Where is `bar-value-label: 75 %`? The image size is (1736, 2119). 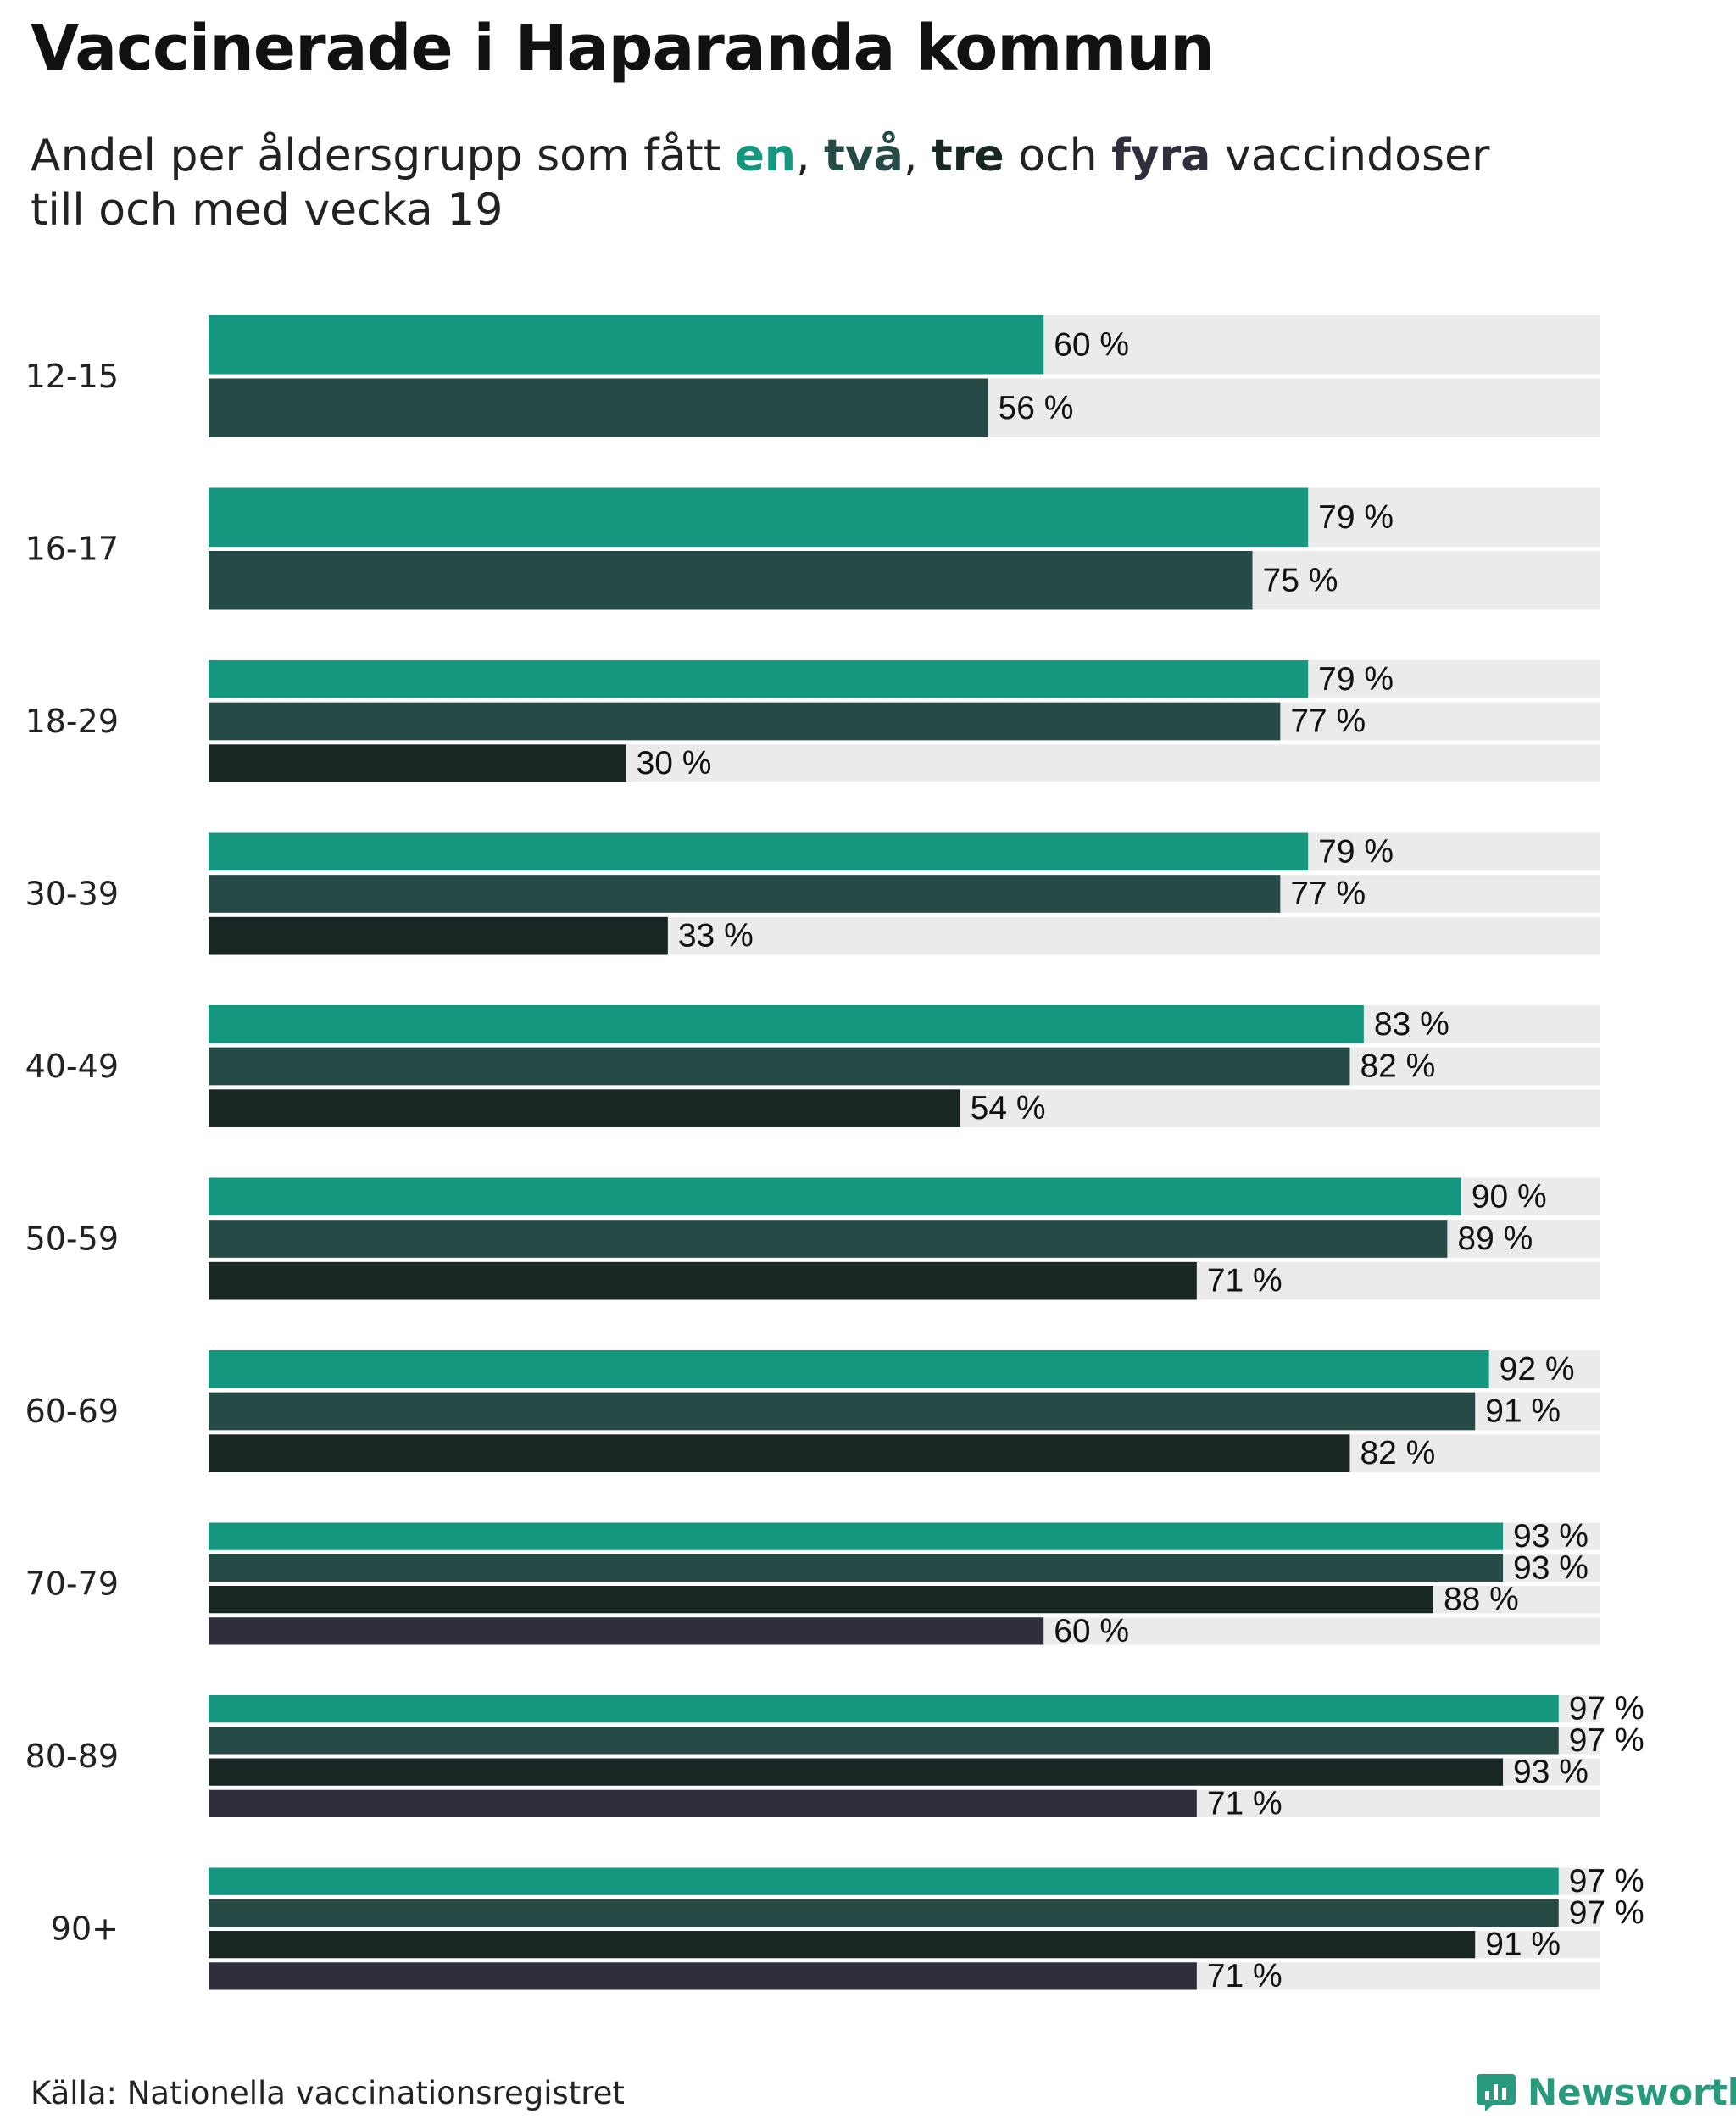
bar-value-label: 75 % is located at coordinates (1300, 580).